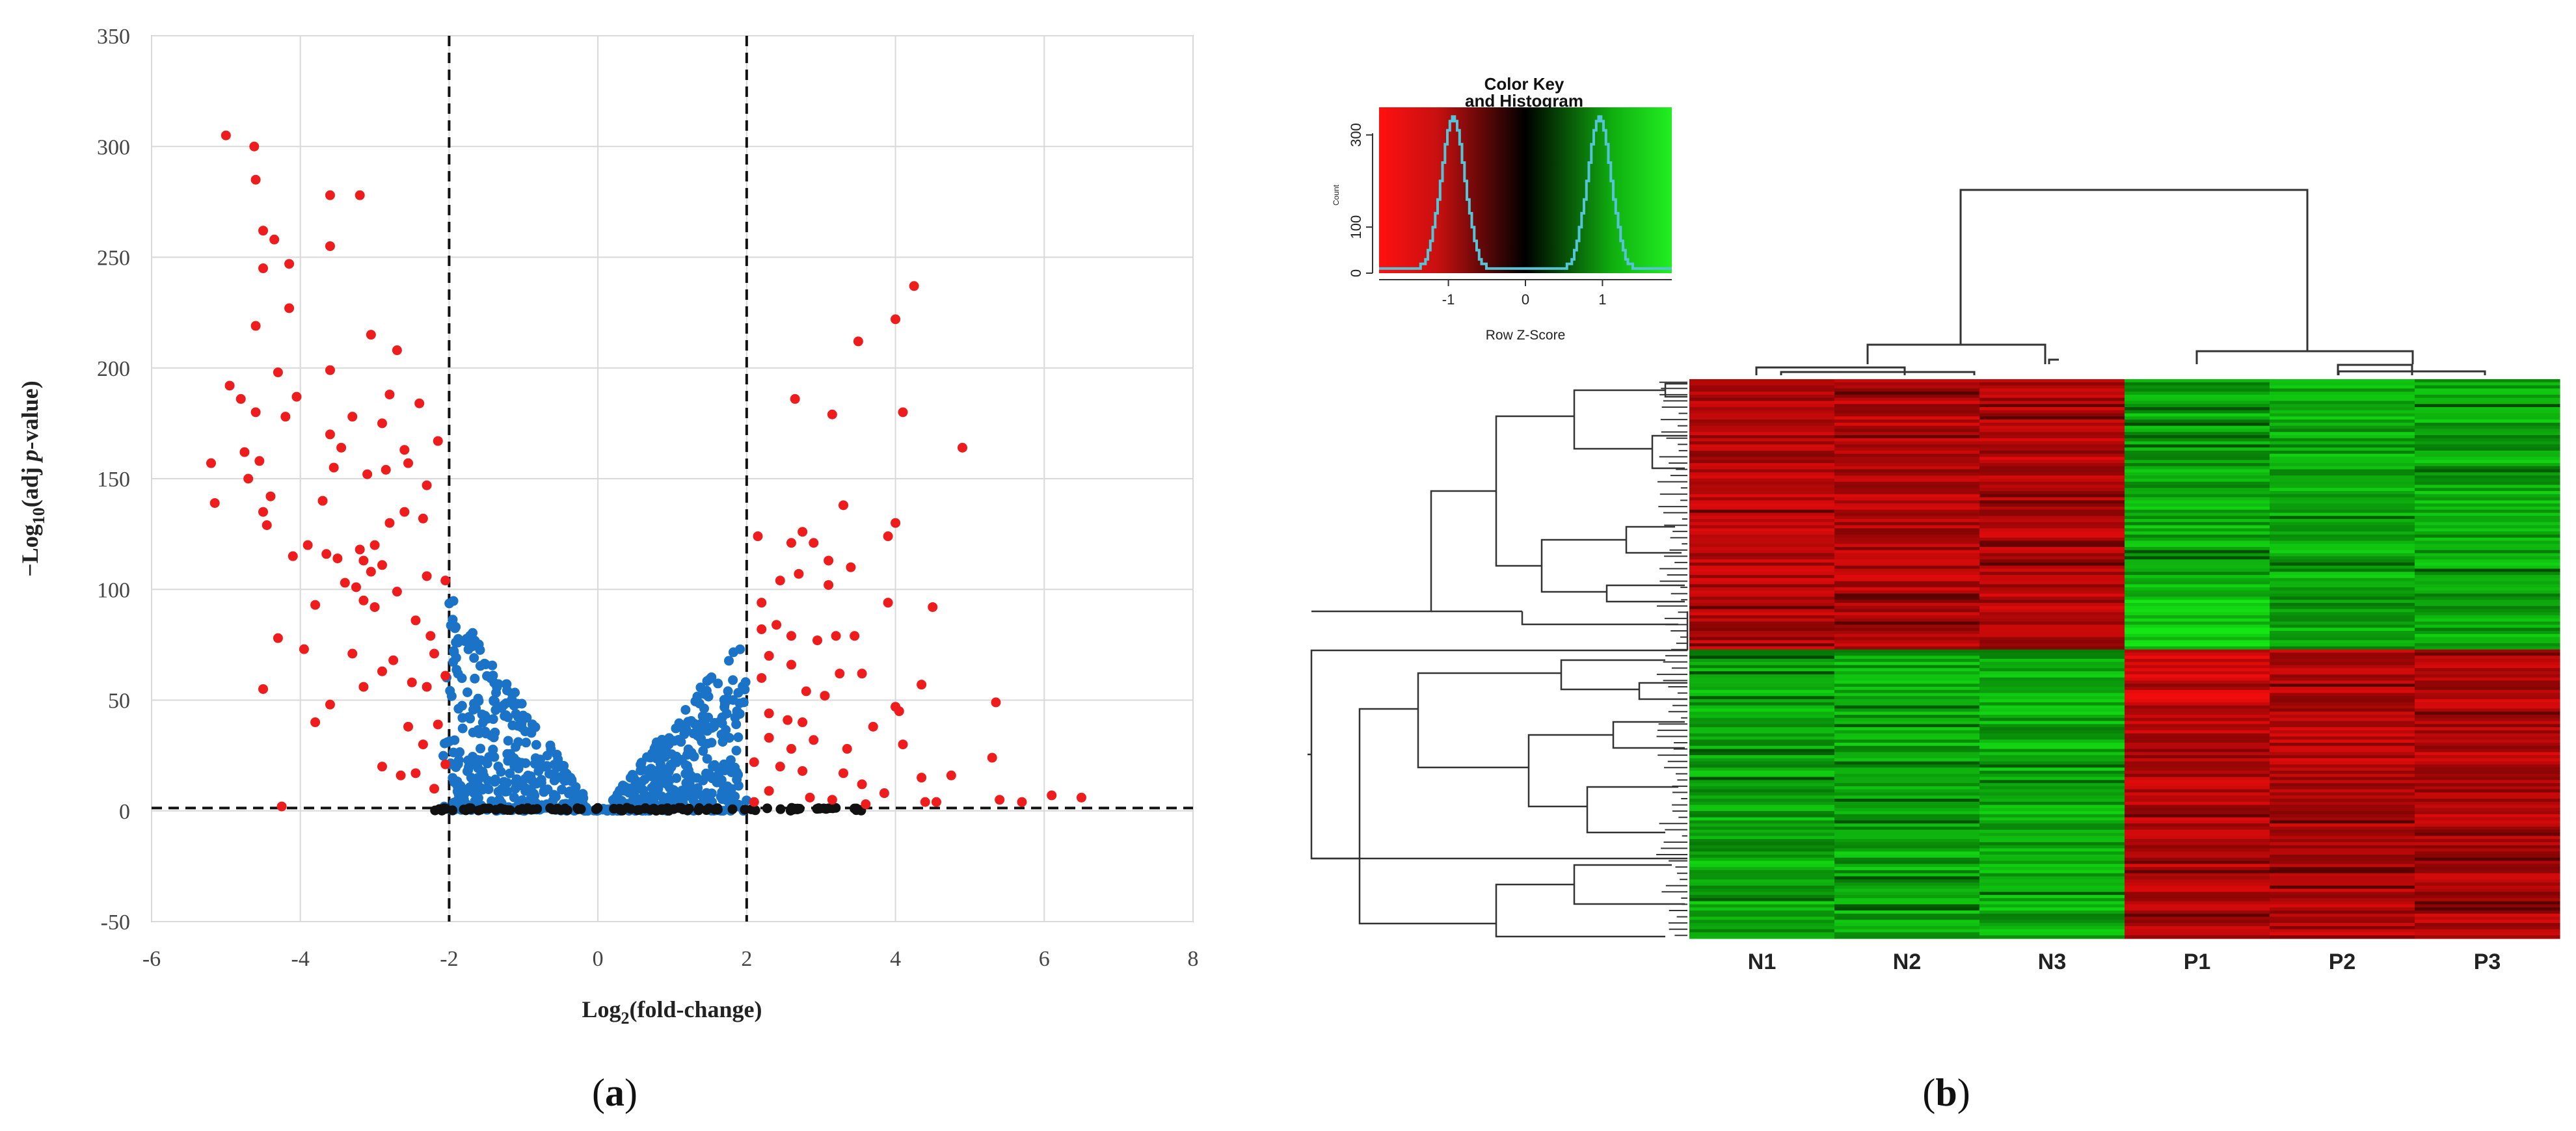  I want to click on volcano-y-tick-label: 250, so click(114, 258).